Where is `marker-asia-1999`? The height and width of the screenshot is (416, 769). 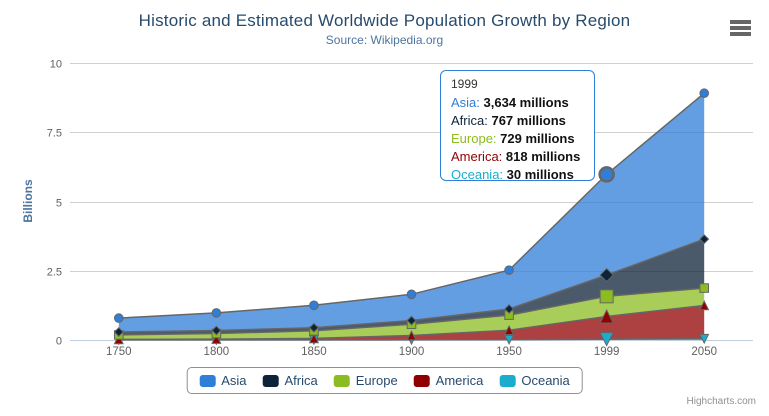 marker-asia-1999 is located at coordinates (606, 174).